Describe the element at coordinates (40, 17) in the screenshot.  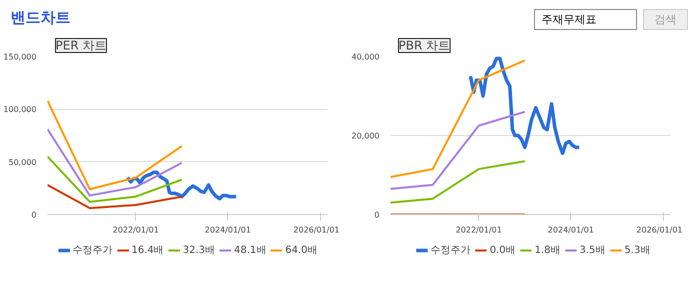
I see `text: 밴드차트` at that location.